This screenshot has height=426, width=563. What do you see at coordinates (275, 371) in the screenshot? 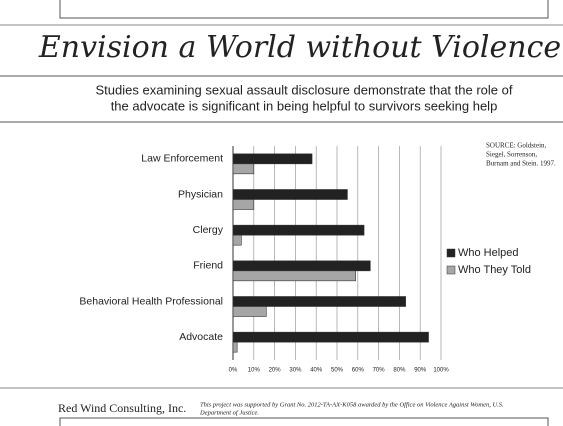
I see `x-tick-label: 20%` at bounding box center [275, 371].